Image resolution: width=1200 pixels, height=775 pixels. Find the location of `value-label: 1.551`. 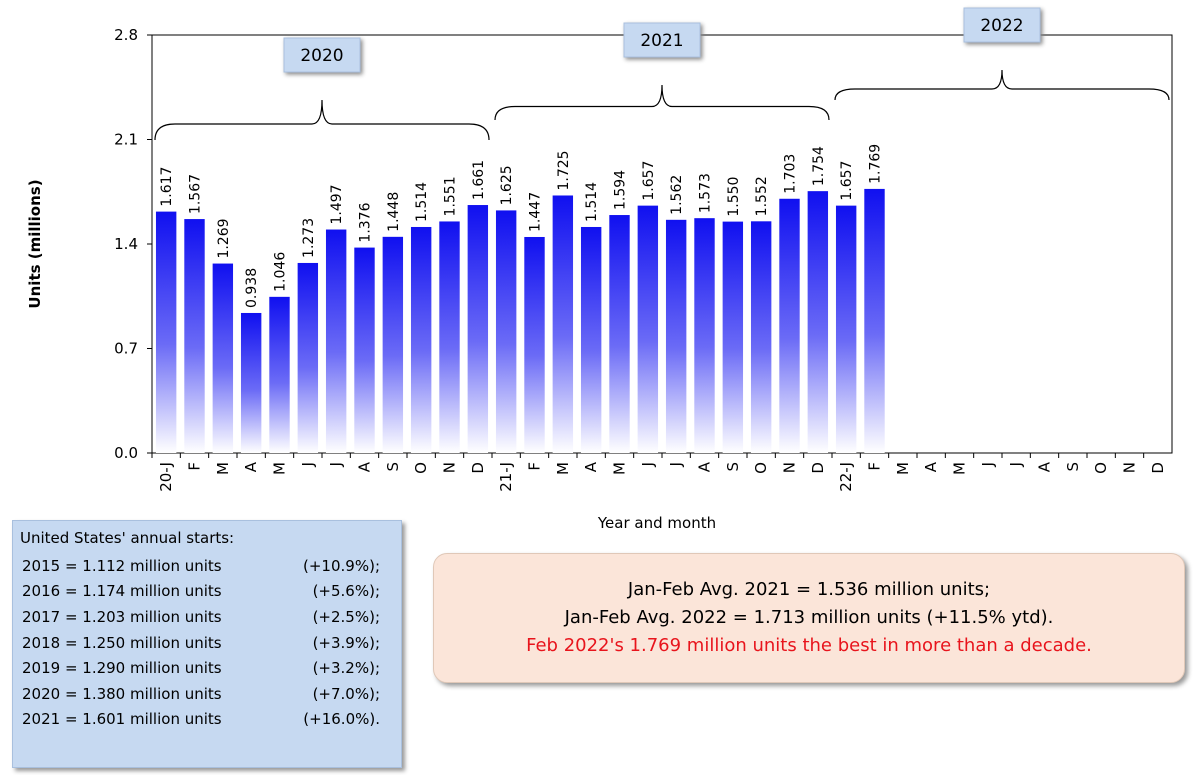

value-label: 1.551 is located at coordinates (451, 196).